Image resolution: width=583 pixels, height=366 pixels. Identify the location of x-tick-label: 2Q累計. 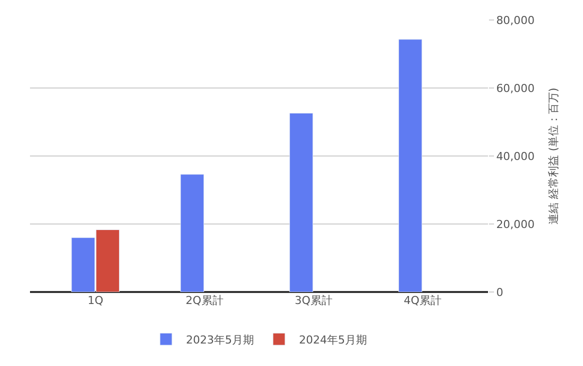
(205, 300).